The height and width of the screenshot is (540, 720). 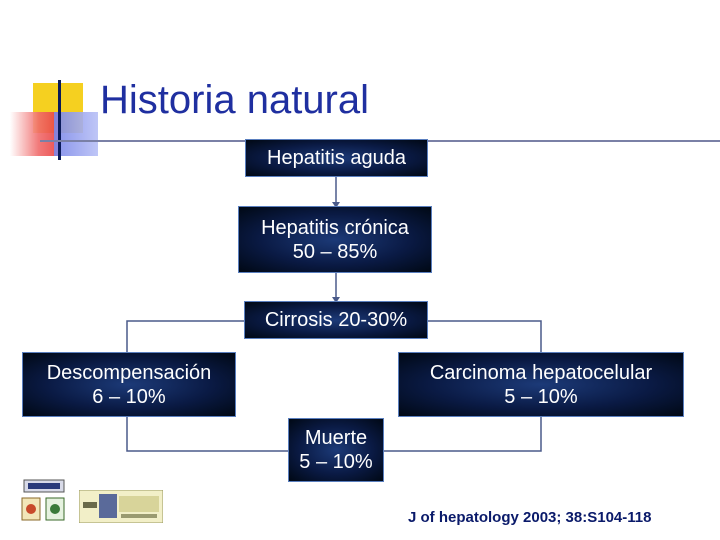 I want to click on node-label: Muerte, so click(x=336, y=438).